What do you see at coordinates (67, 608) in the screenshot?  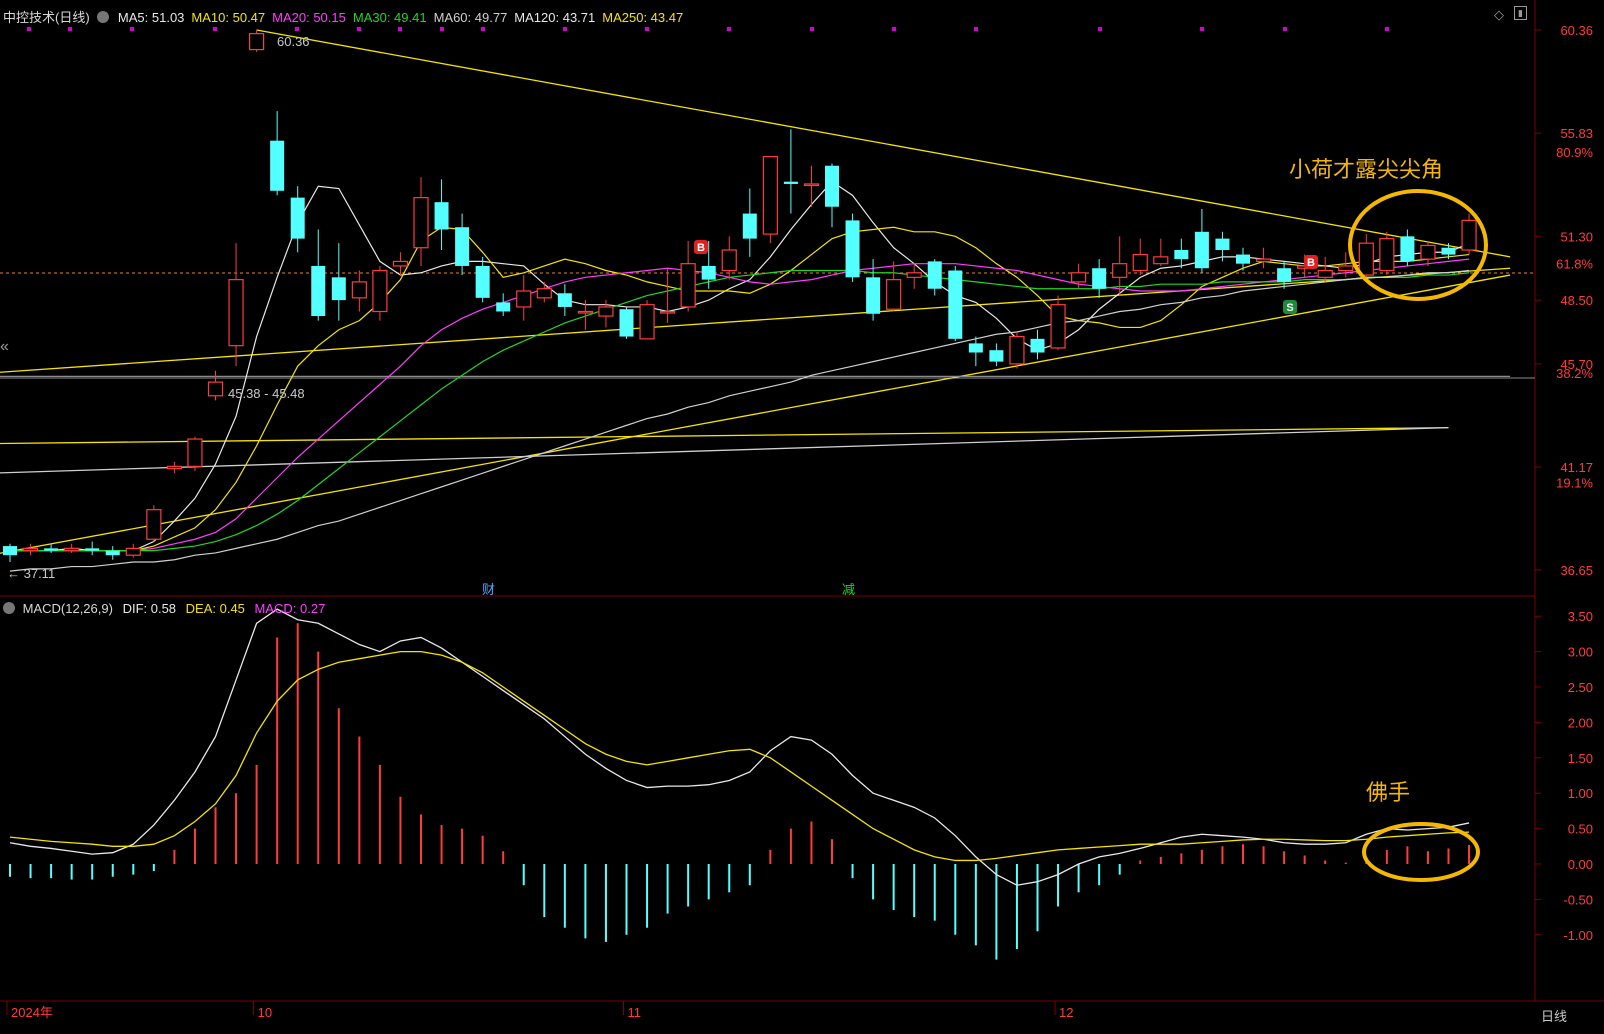 I see `macd-name: MACD(12,26,9)` at bounding box center [67, 608].